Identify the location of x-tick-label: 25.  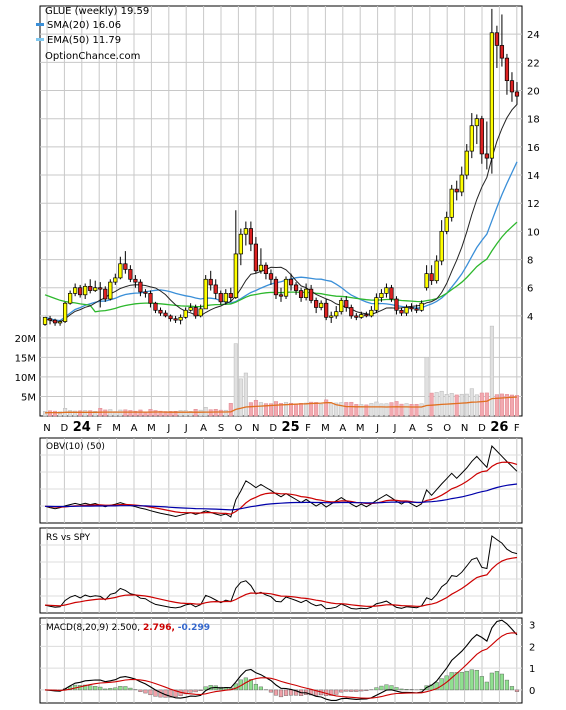
(291, 427).